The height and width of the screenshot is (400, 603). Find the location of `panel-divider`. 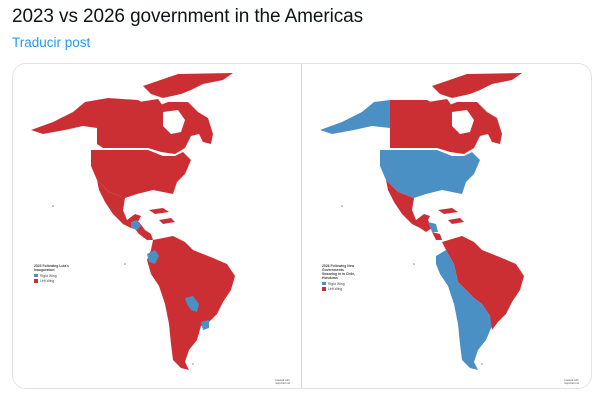

panel-divider is located at coordinates (301, 226).